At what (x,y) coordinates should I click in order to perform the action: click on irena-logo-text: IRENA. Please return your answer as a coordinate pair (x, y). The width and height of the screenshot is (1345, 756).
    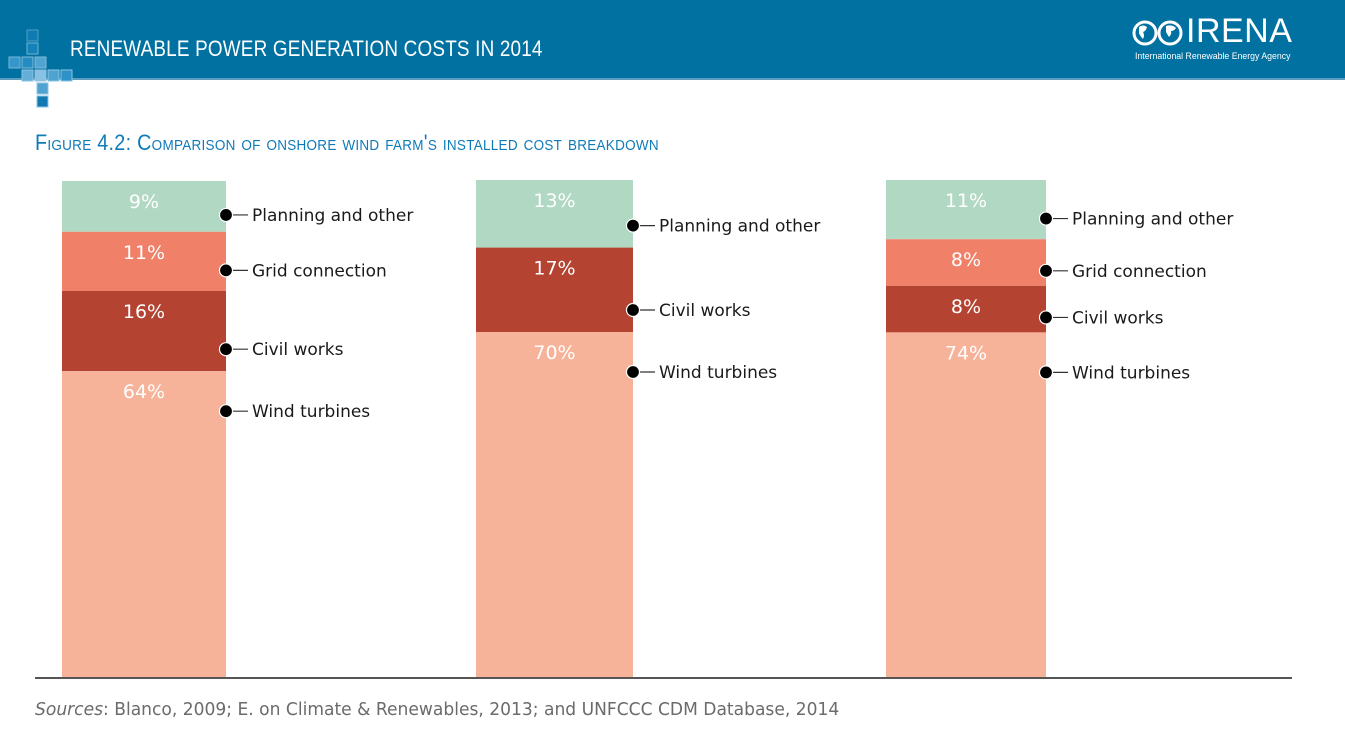
    Looking at the image, I should click on (1239, 31).